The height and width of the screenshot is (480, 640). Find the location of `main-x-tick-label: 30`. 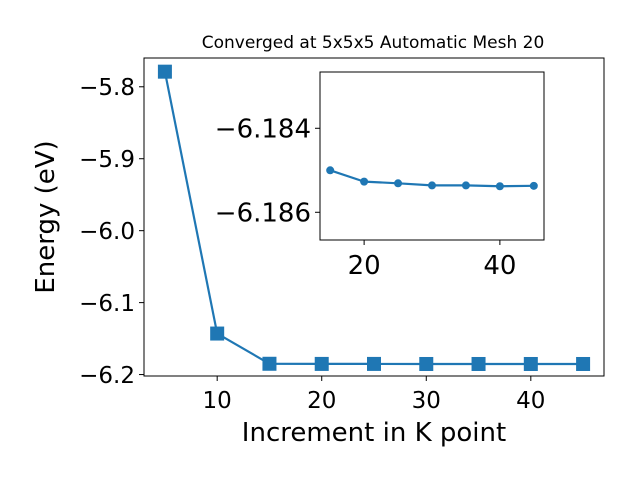

main-x-tick-label: 30 is located at coordinates (426, 401).